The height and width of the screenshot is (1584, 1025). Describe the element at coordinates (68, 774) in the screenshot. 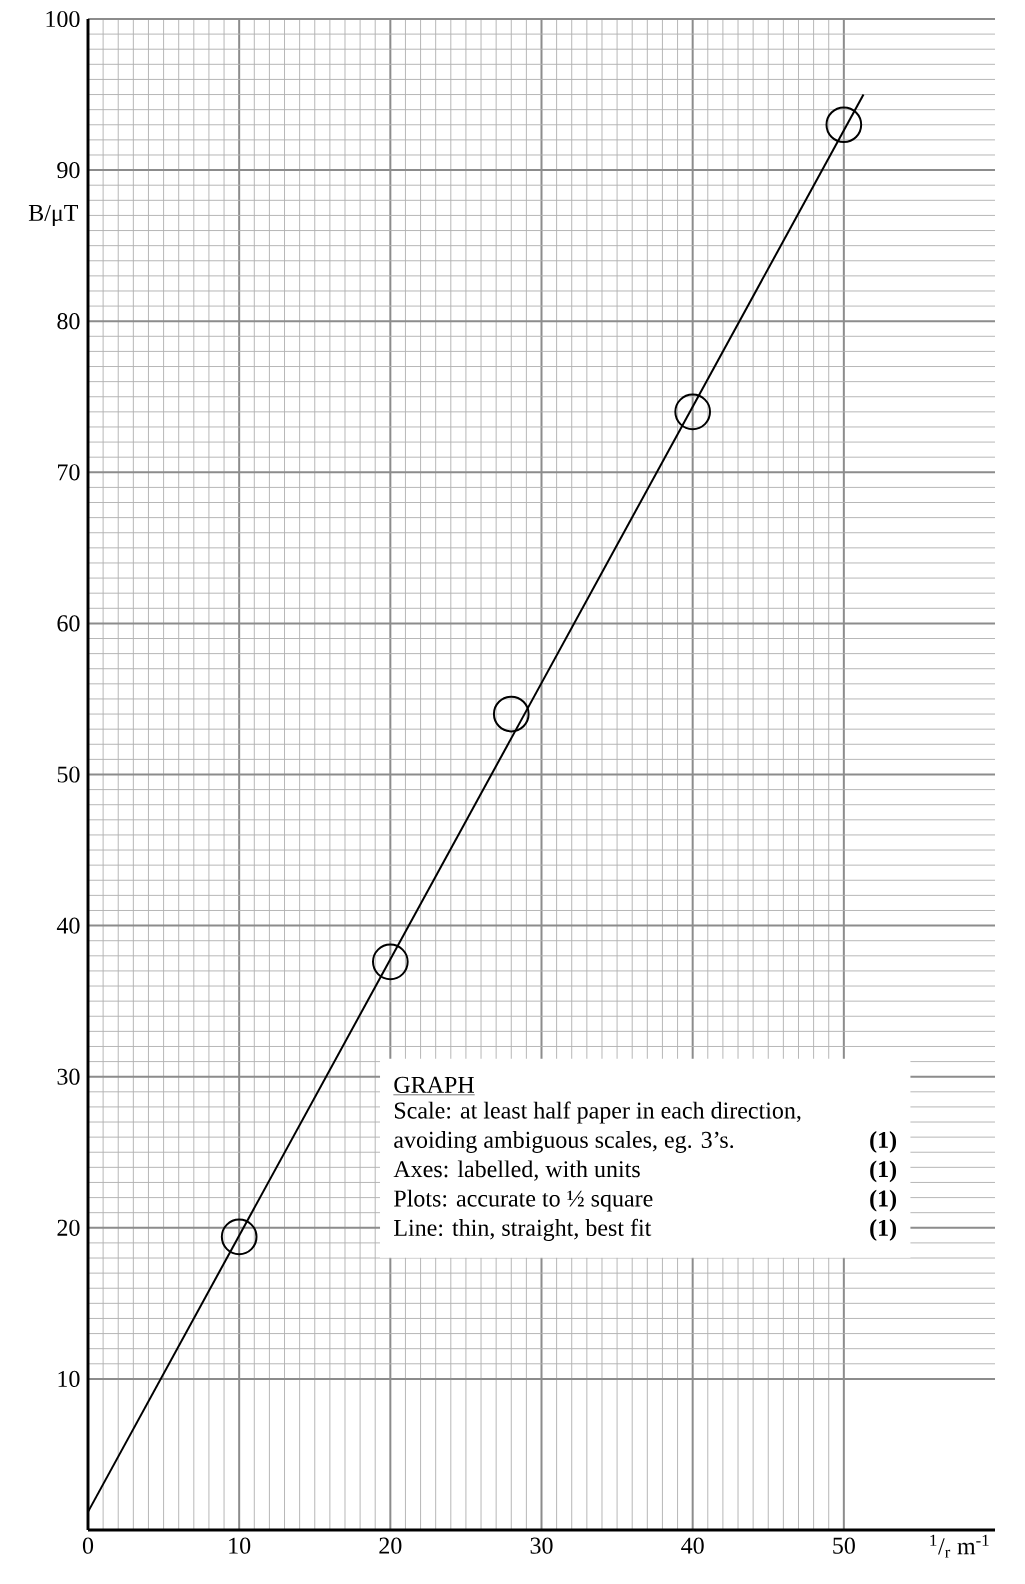

I see `y-tick-label: 50` at that location.